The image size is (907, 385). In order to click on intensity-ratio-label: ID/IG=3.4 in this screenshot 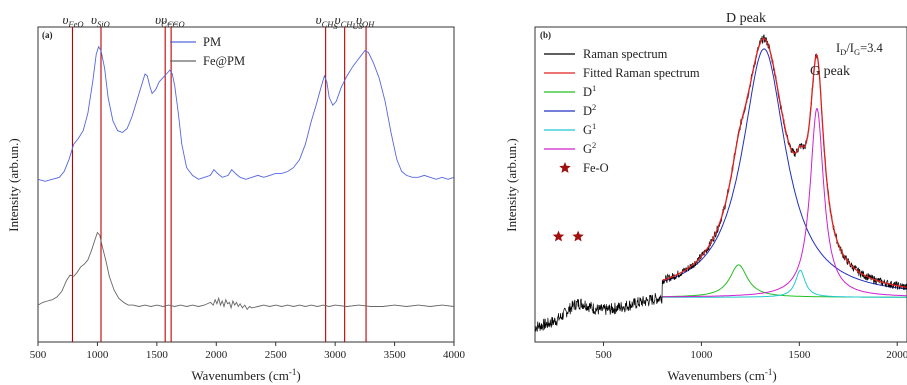, I will do `click(860, 49)`.